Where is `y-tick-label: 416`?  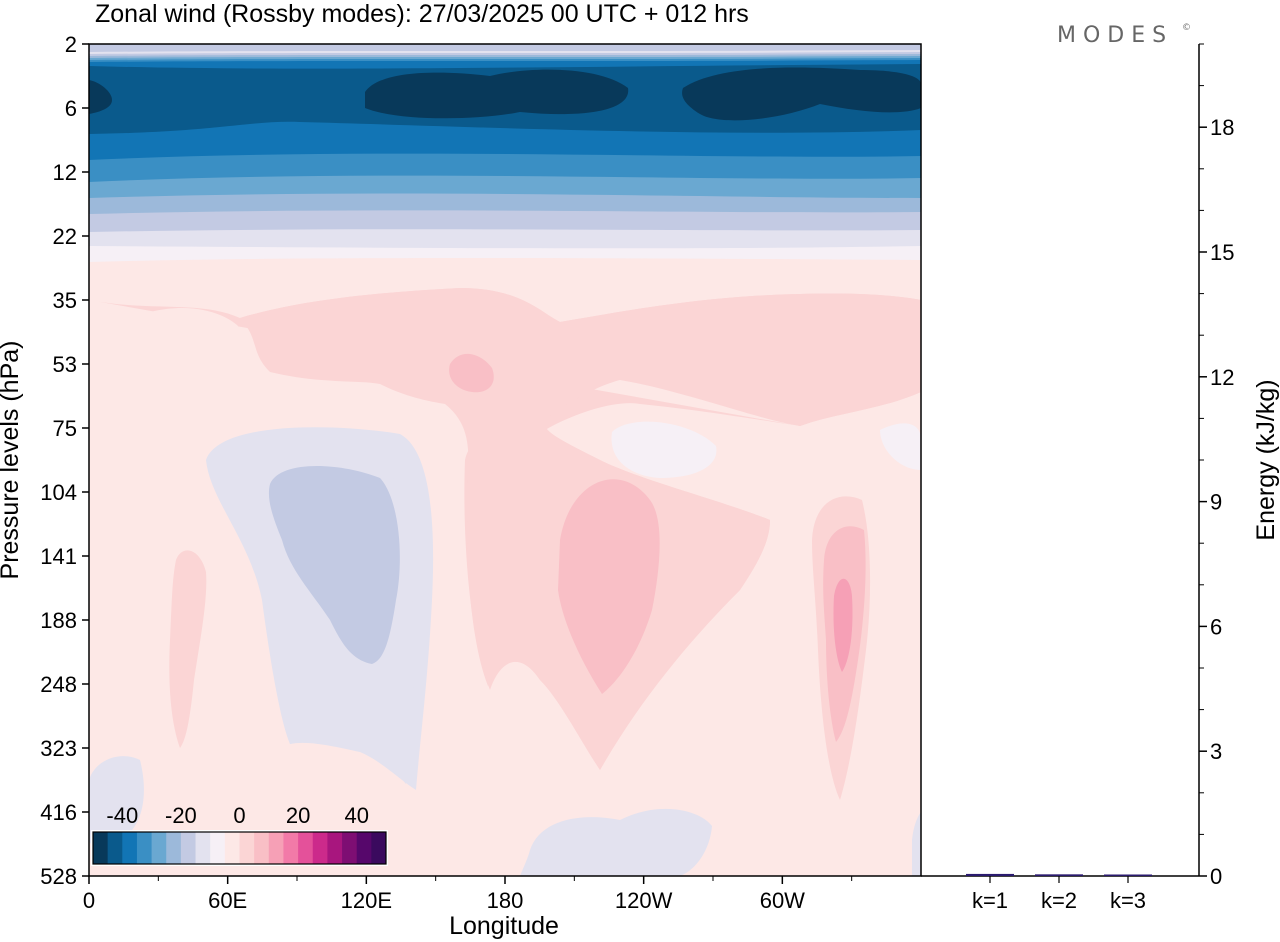
y-tick-label: 416 is located at coordinates (58, 812).